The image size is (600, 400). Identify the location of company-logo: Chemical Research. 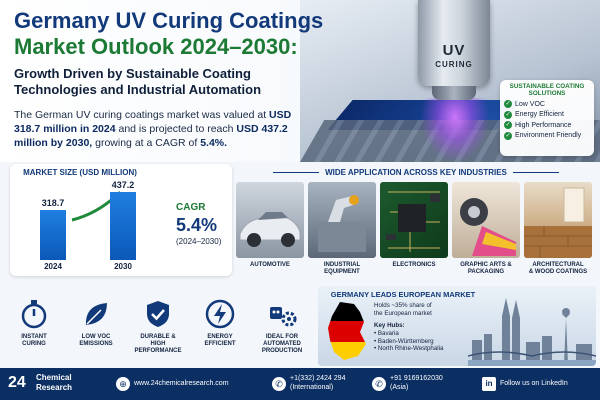
(54, 383).